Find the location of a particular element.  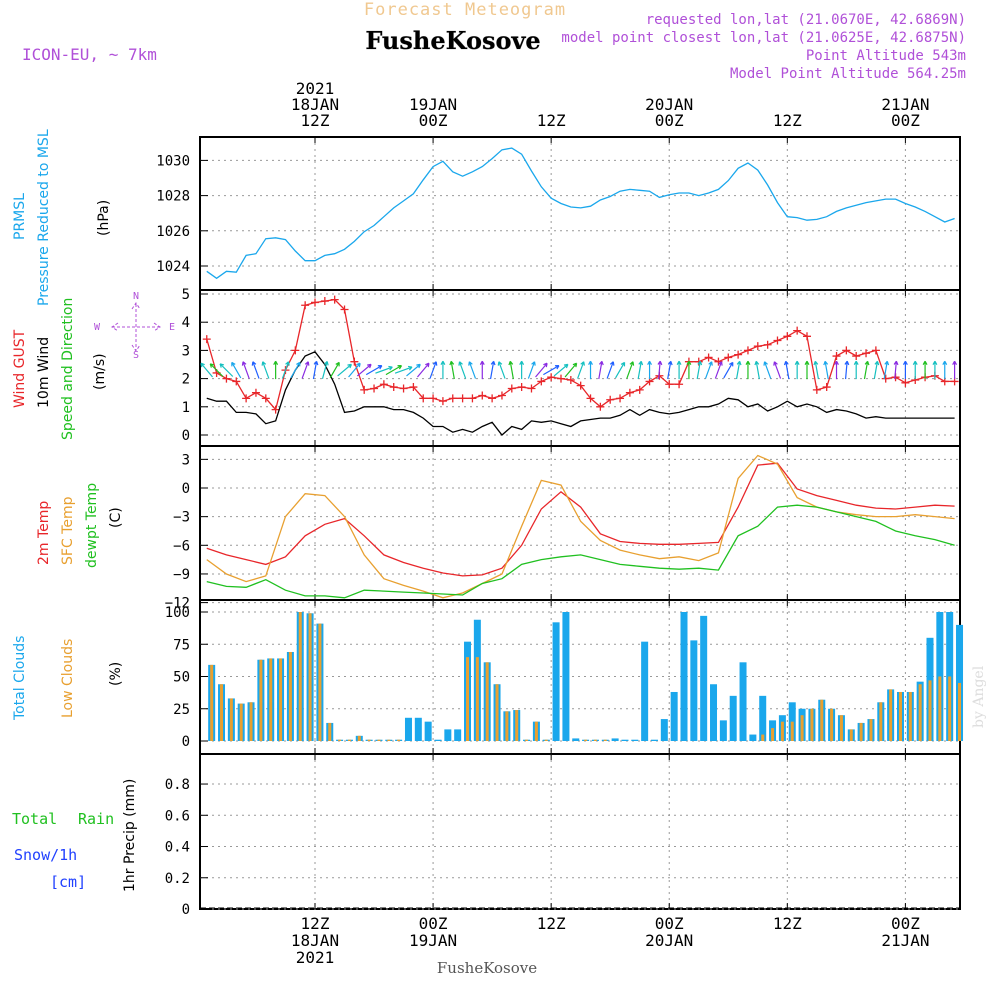

compass-south: S is located at coordinates (136, 355).